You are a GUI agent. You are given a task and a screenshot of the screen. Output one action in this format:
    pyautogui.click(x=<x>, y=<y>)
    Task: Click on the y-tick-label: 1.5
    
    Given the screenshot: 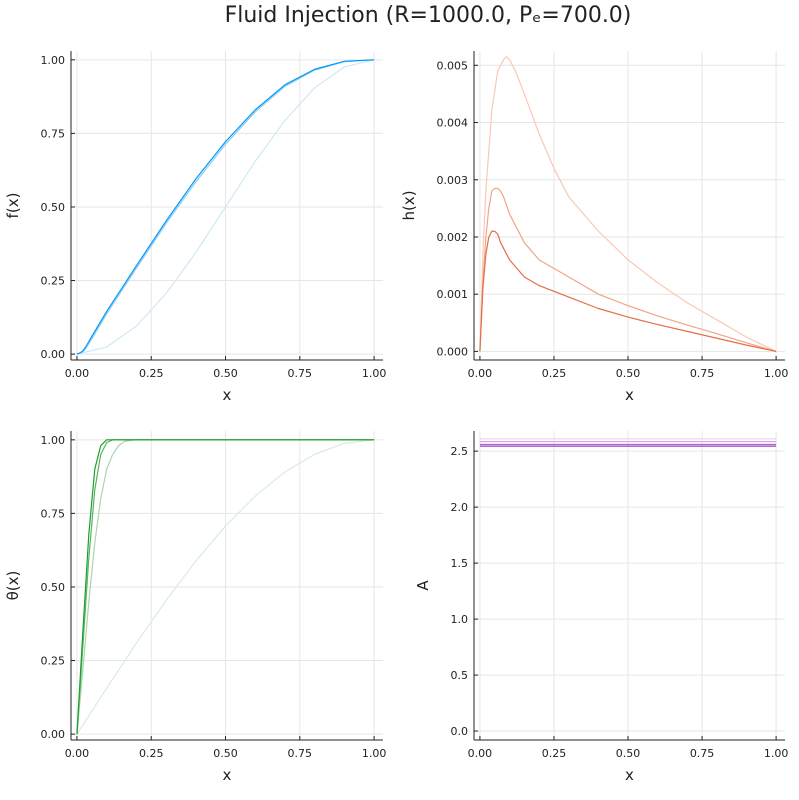 What is the action you would take?
    pyautogui.click(x=460, y=563)
    